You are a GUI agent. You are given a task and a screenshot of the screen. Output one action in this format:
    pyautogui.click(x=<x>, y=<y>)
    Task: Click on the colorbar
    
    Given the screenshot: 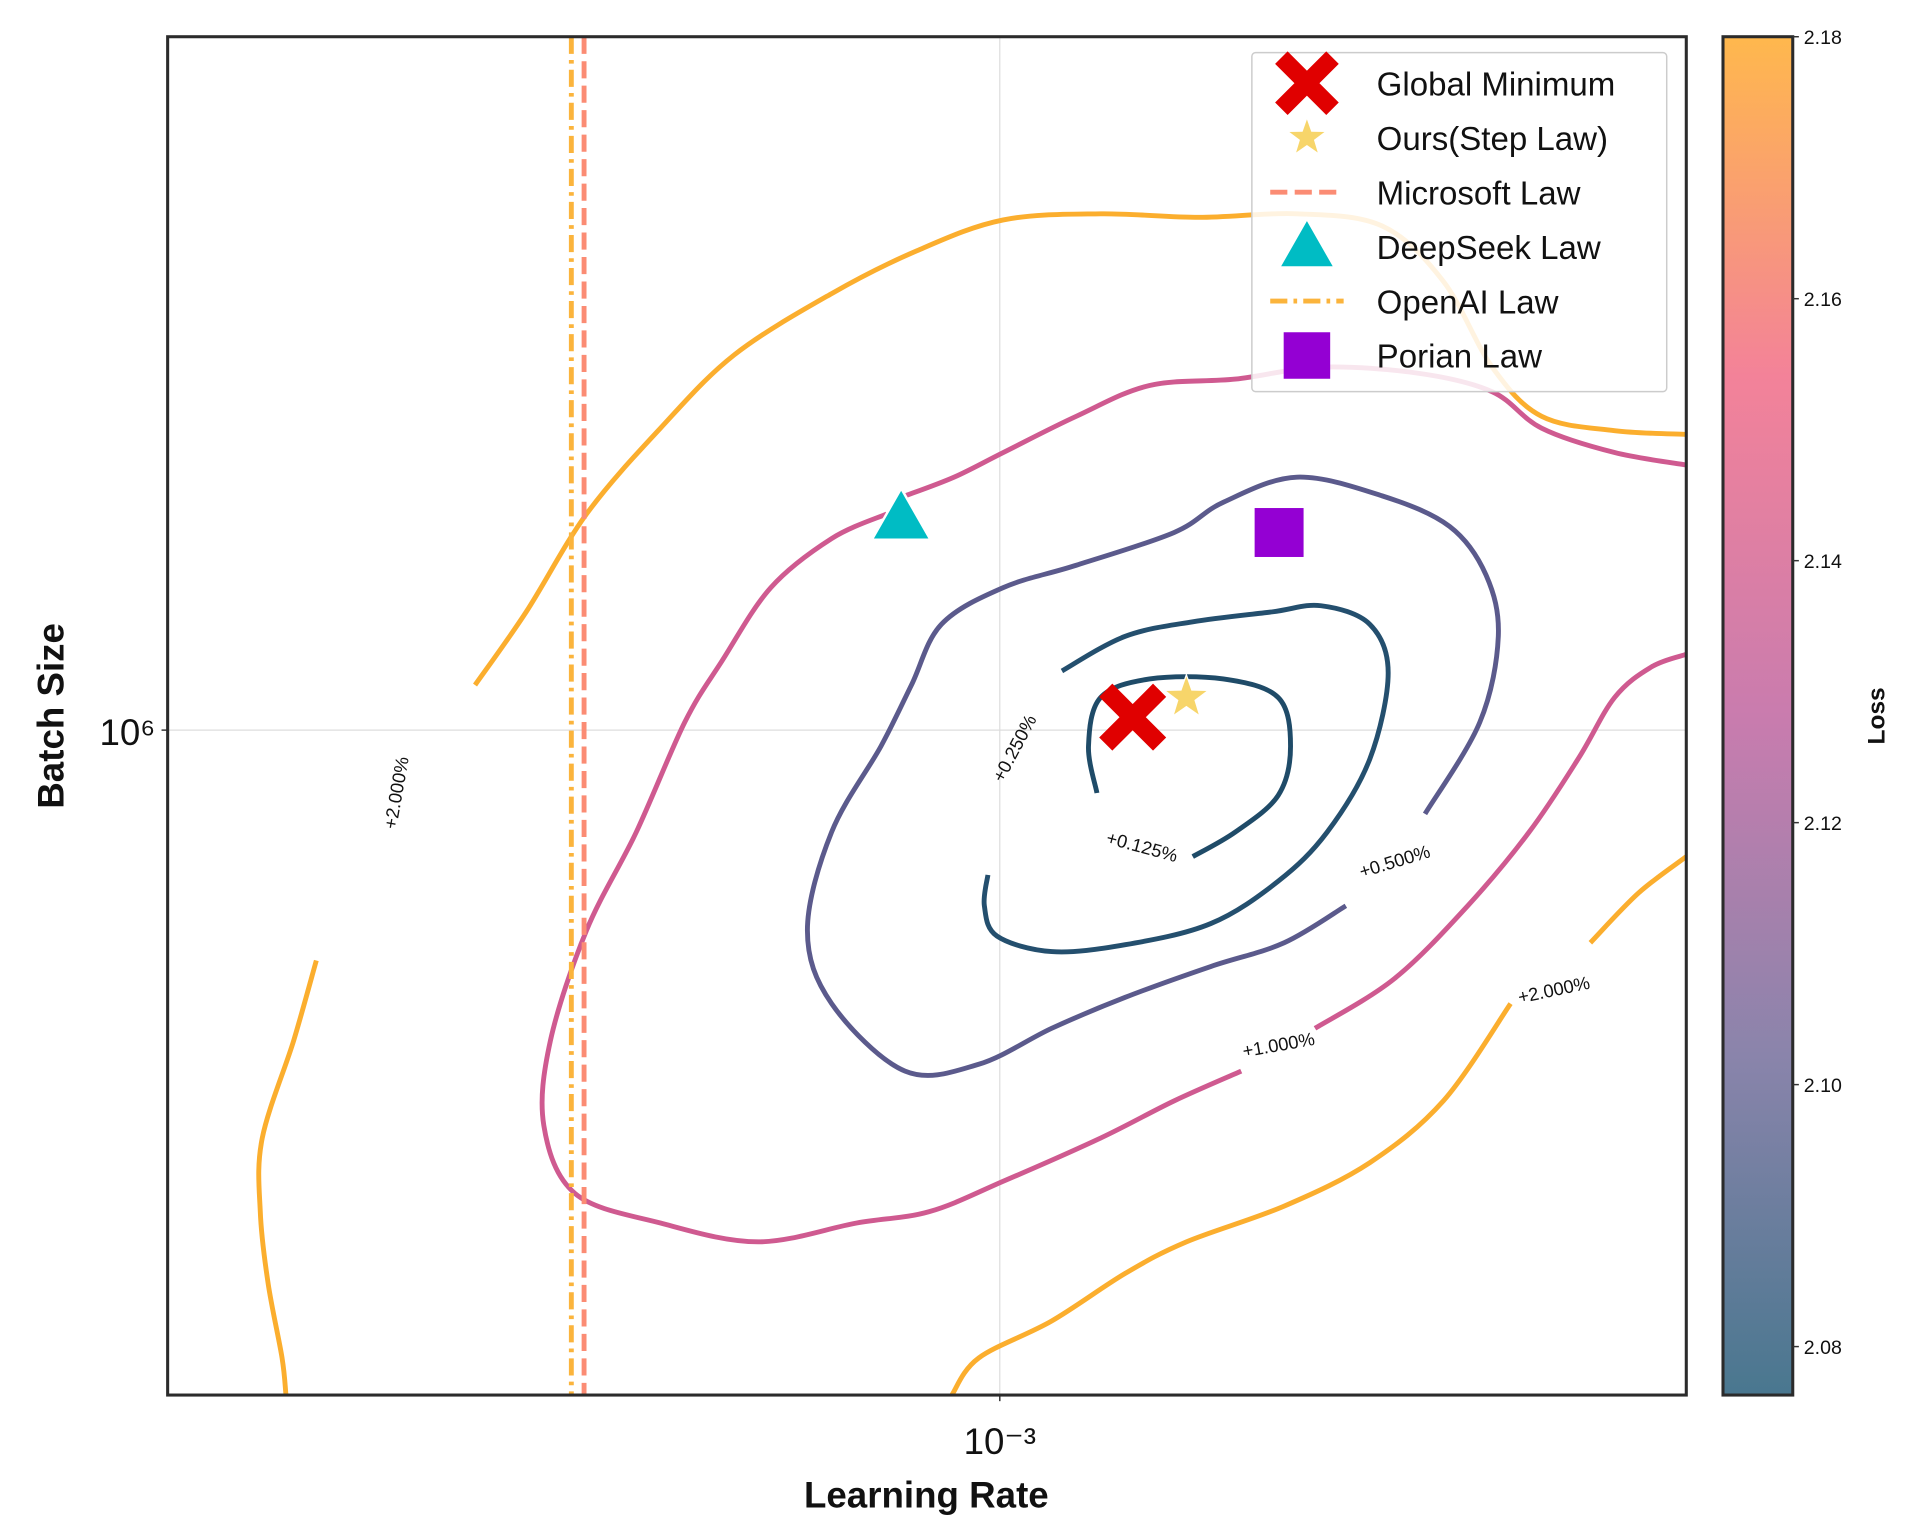 What is the action you would take?
    pyautogui.click(x=1758, y=716)
    